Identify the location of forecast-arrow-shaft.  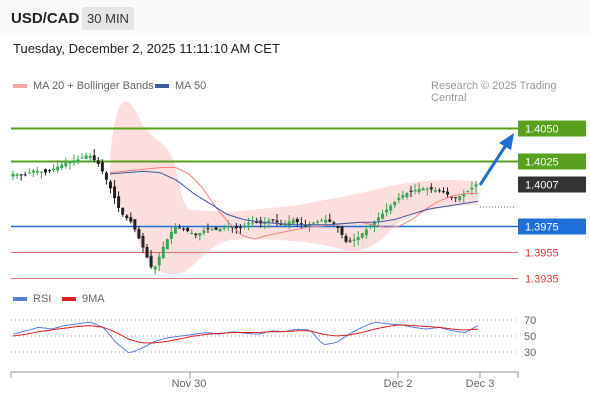
(493, 165).